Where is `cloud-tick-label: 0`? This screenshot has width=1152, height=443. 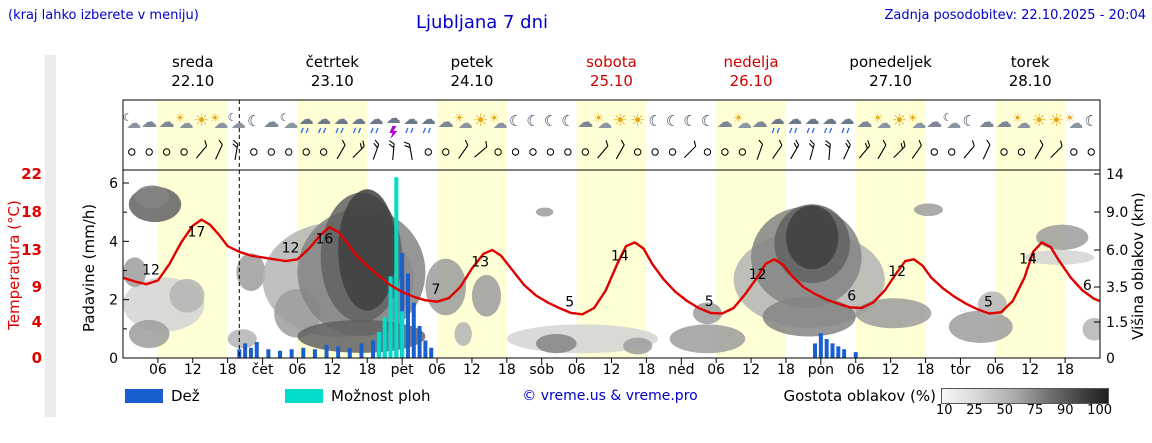
cloud-tick-label: 0 is located at coordinates (1110, 359).